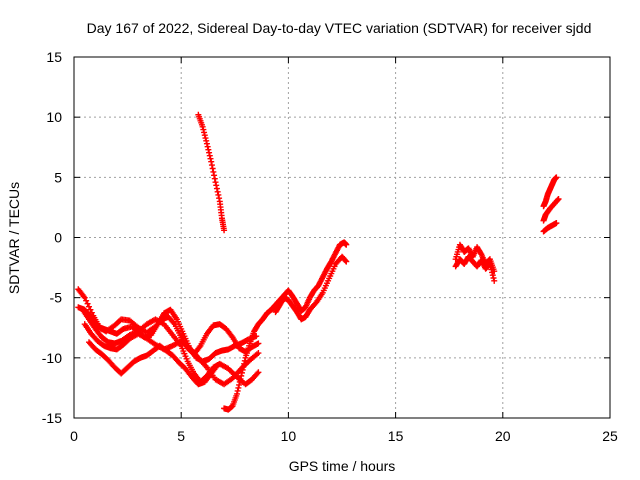 This screenshot has height=480, width=640. What do you see at coordinates (311, 288) in the screenshot?
I see `series-arc-g` at bounding box center [311, 288].